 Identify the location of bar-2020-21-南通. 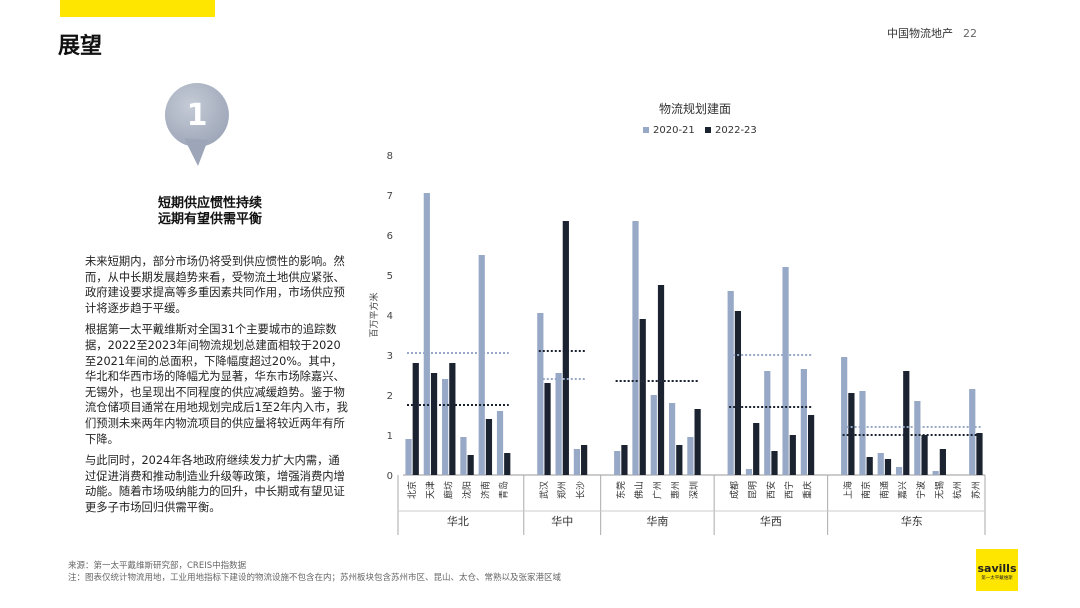
(880, 464).